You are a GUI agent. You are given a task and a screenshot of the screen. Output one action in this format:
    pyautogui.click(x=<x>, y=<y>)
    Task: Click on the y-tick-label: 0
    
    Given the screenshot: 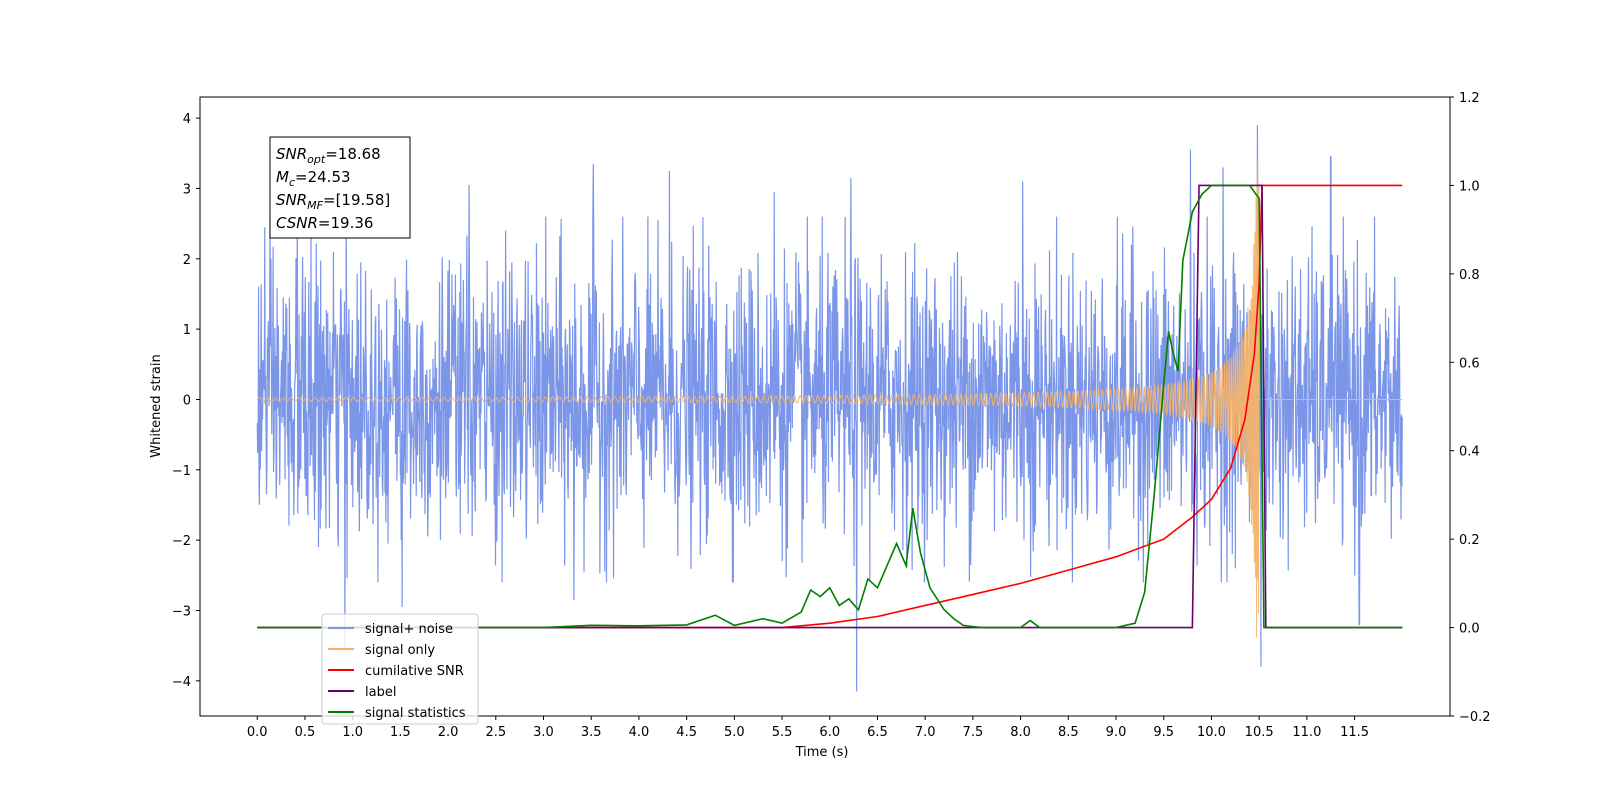 What is the action you would take?
    pyautogui.click(x=187, y=400)
    